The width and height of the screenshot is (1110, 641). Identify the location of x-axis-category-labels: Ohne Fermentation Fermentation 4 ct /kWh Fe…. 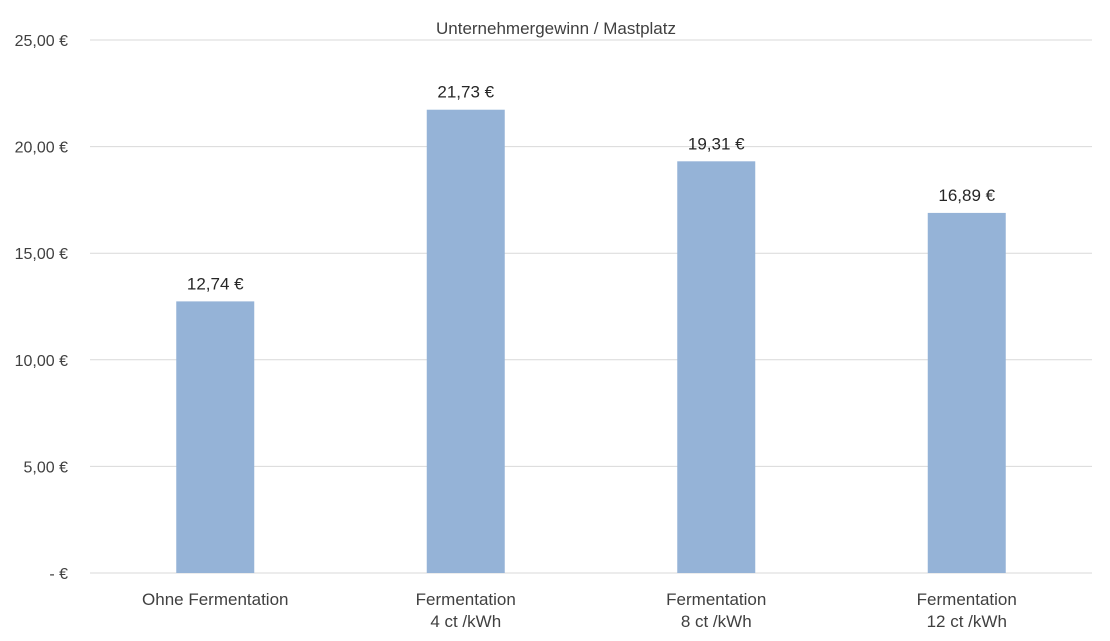
(579, 610).